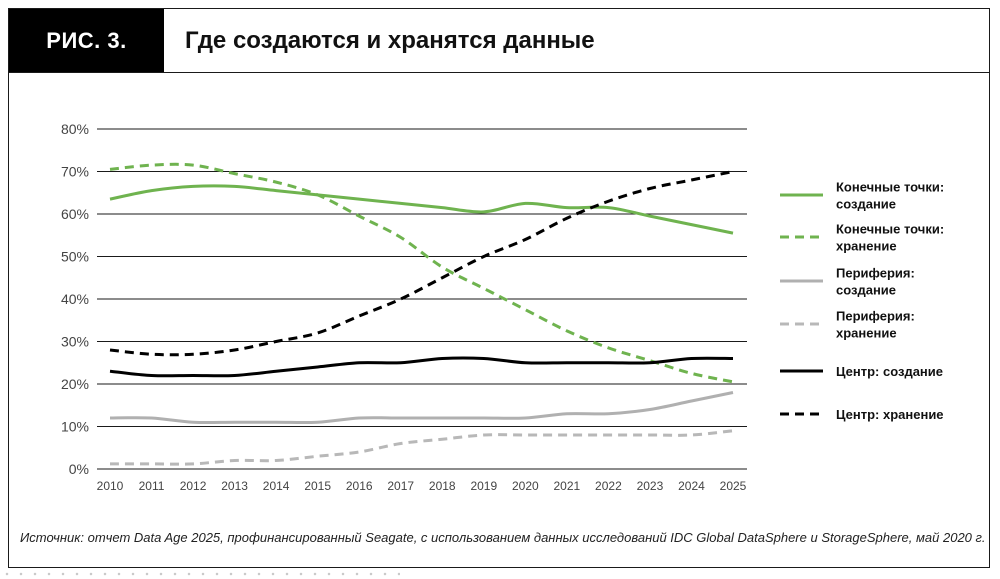 This screenshot has height=579, width=1000. I want to click on y-tick-label: 20%, so click(75, 384).